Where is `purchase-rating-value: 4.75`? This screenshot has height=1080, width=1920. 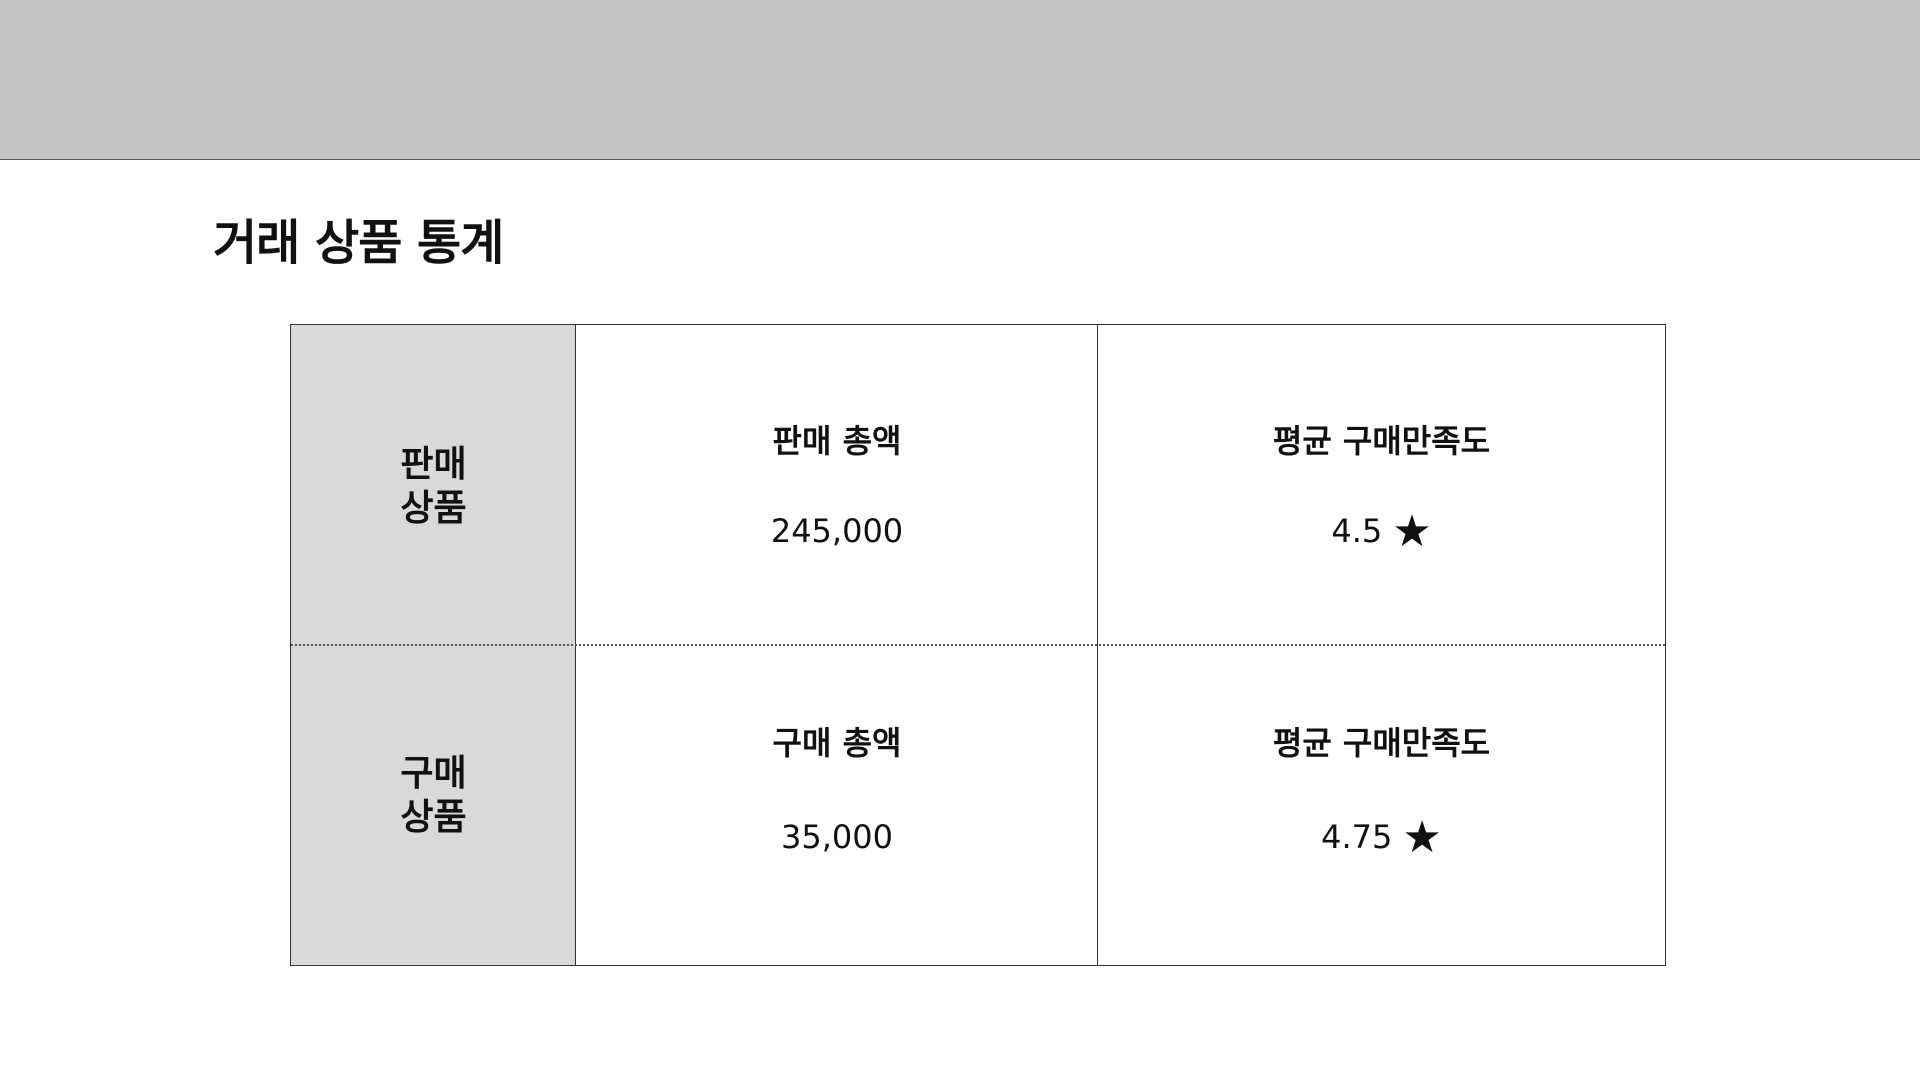
purchase-rating-value: 4.75 is located at coordinates (1357, 837).